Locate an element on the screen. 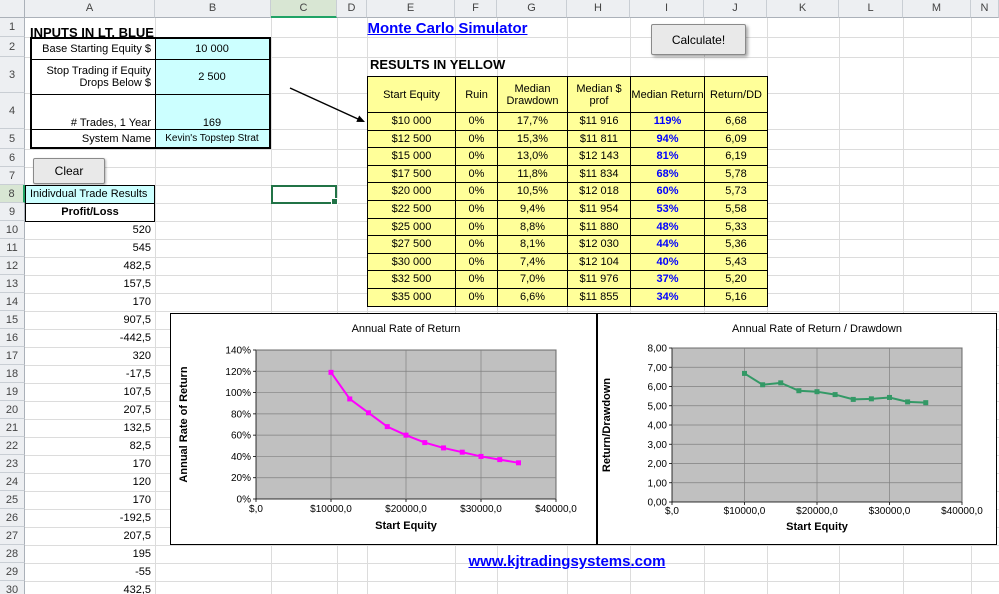  results-cell: 5,20 is located at coordinates (736, 280).